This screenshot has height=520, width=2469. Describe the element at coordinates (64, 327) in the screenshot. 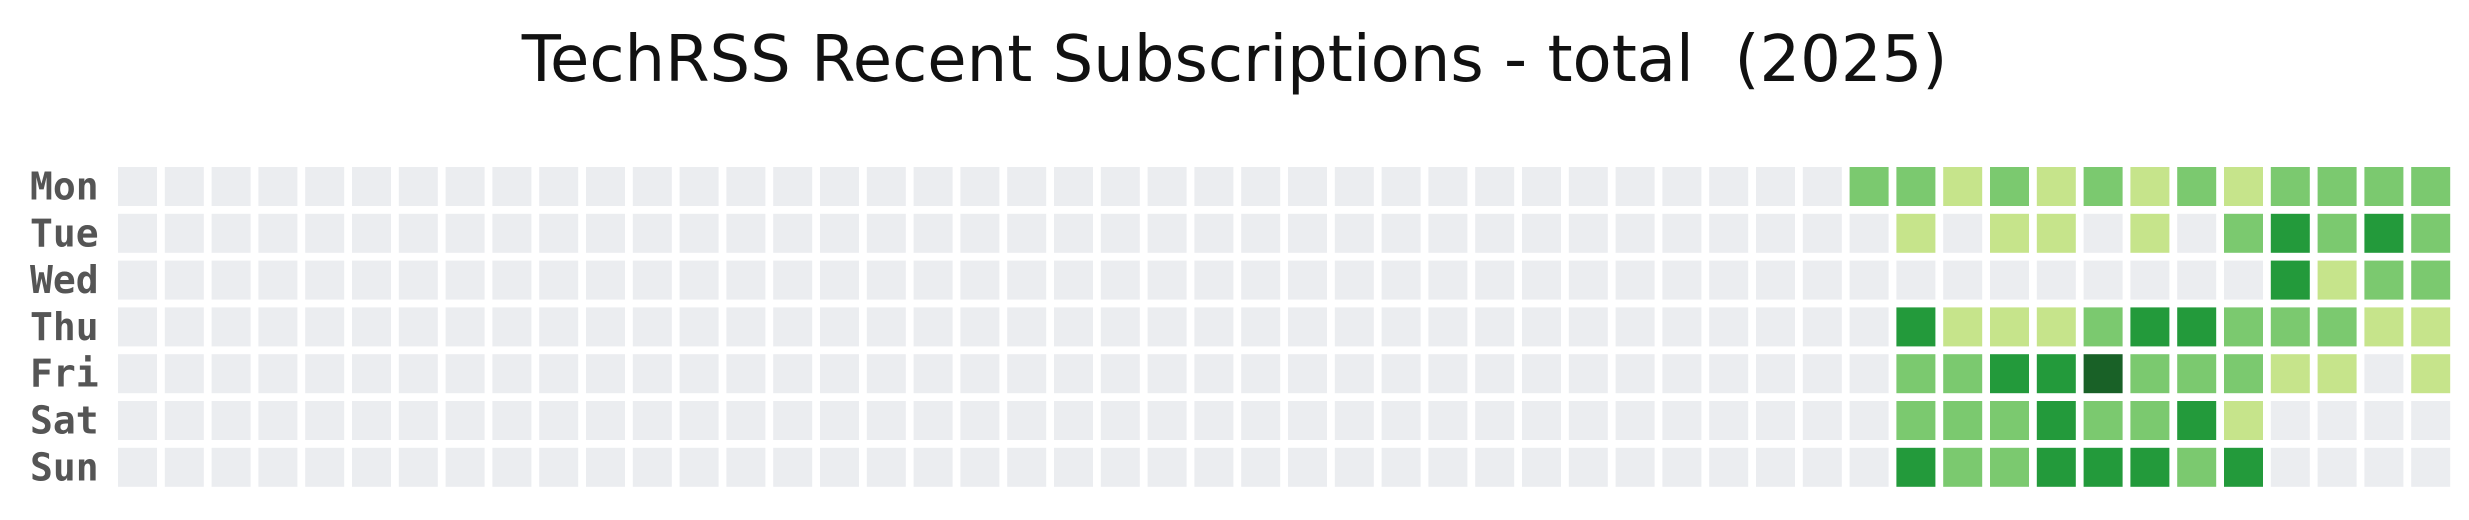

I see `day-label-thu: Thu` at that location.